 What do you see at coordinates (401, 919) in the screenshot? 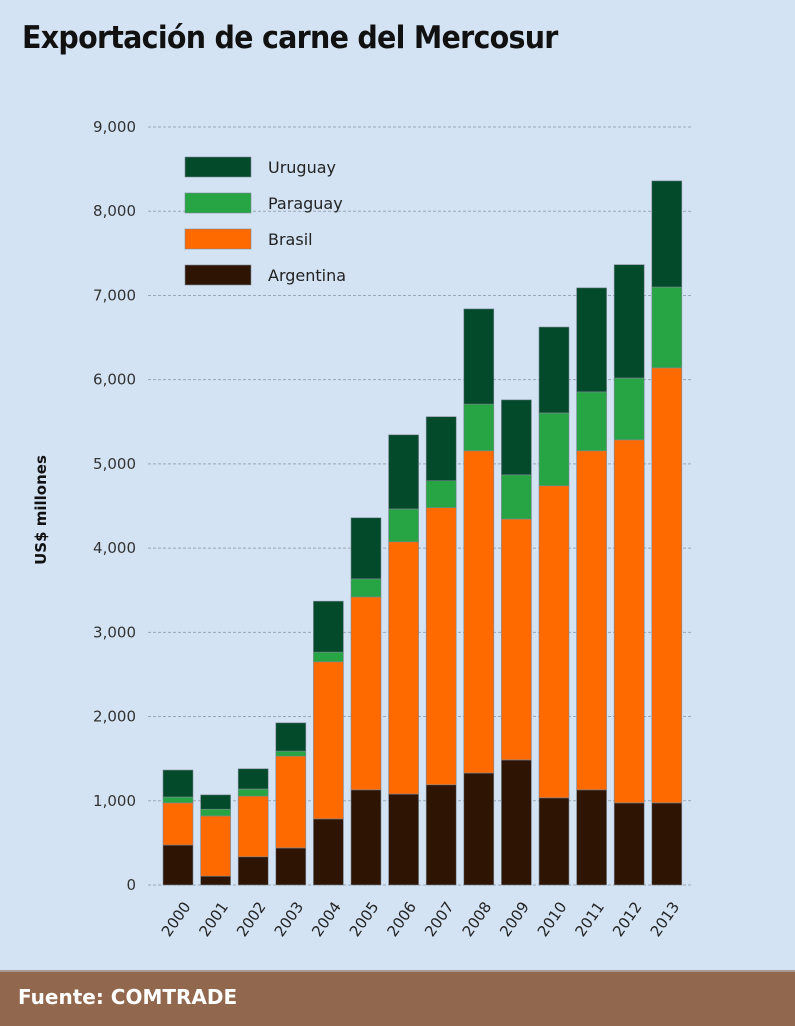
I see `x-tick-label: 2006` at bounding box center [401, 919].